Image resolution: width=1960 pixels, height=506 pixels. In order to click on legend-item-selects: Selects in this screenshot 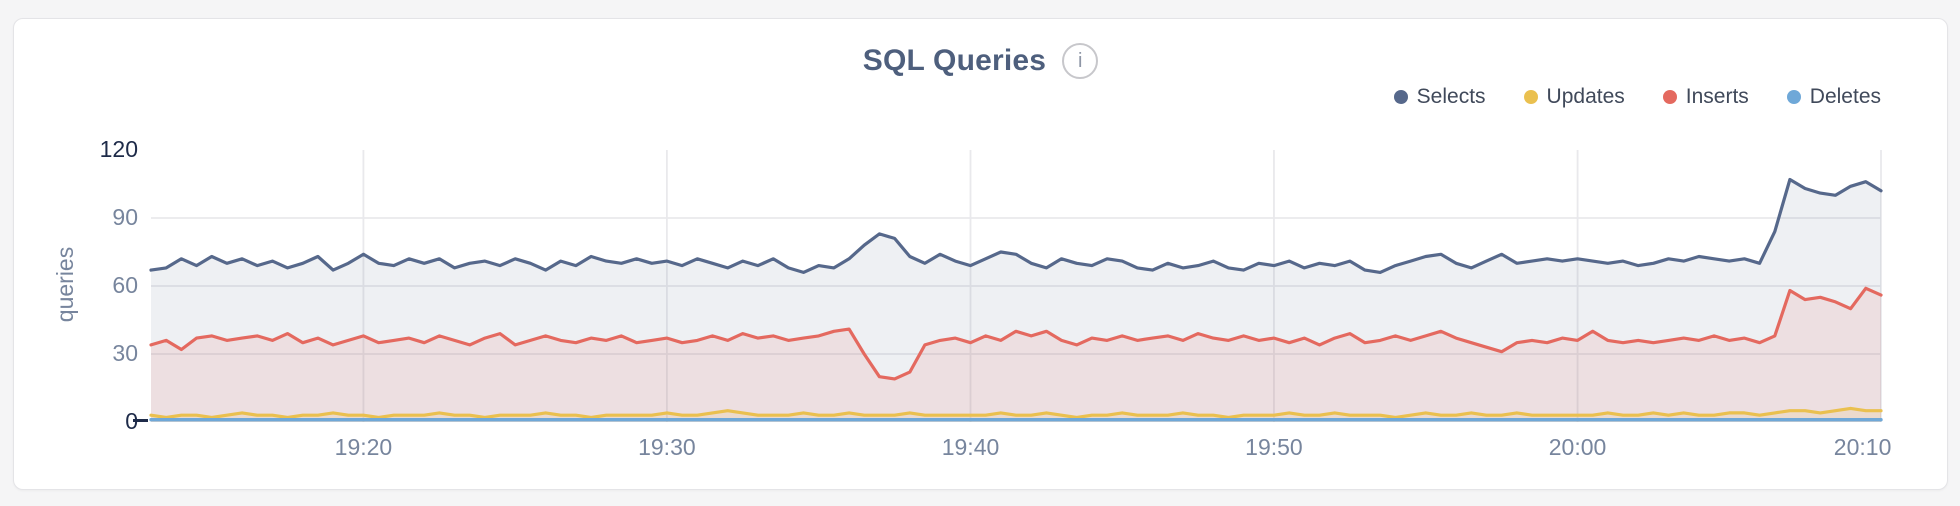, I will do `click(1439, 97)`.